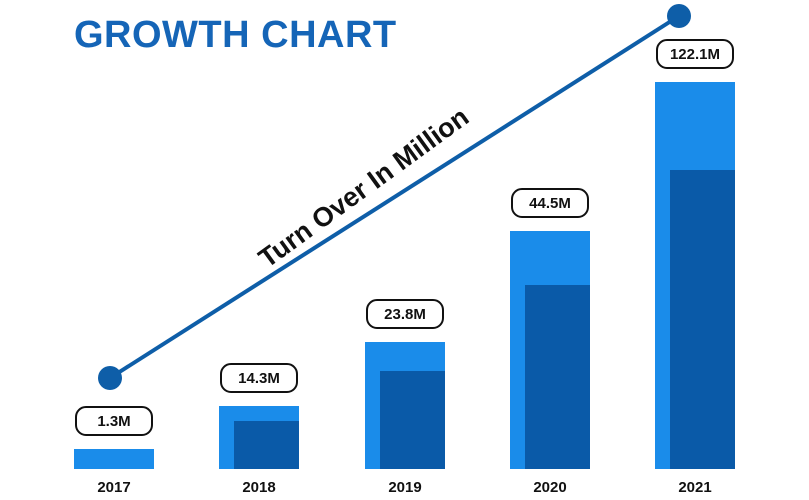 This screenshot has height=500, width=809. I want to click on bar-2017, so click(114, 459).